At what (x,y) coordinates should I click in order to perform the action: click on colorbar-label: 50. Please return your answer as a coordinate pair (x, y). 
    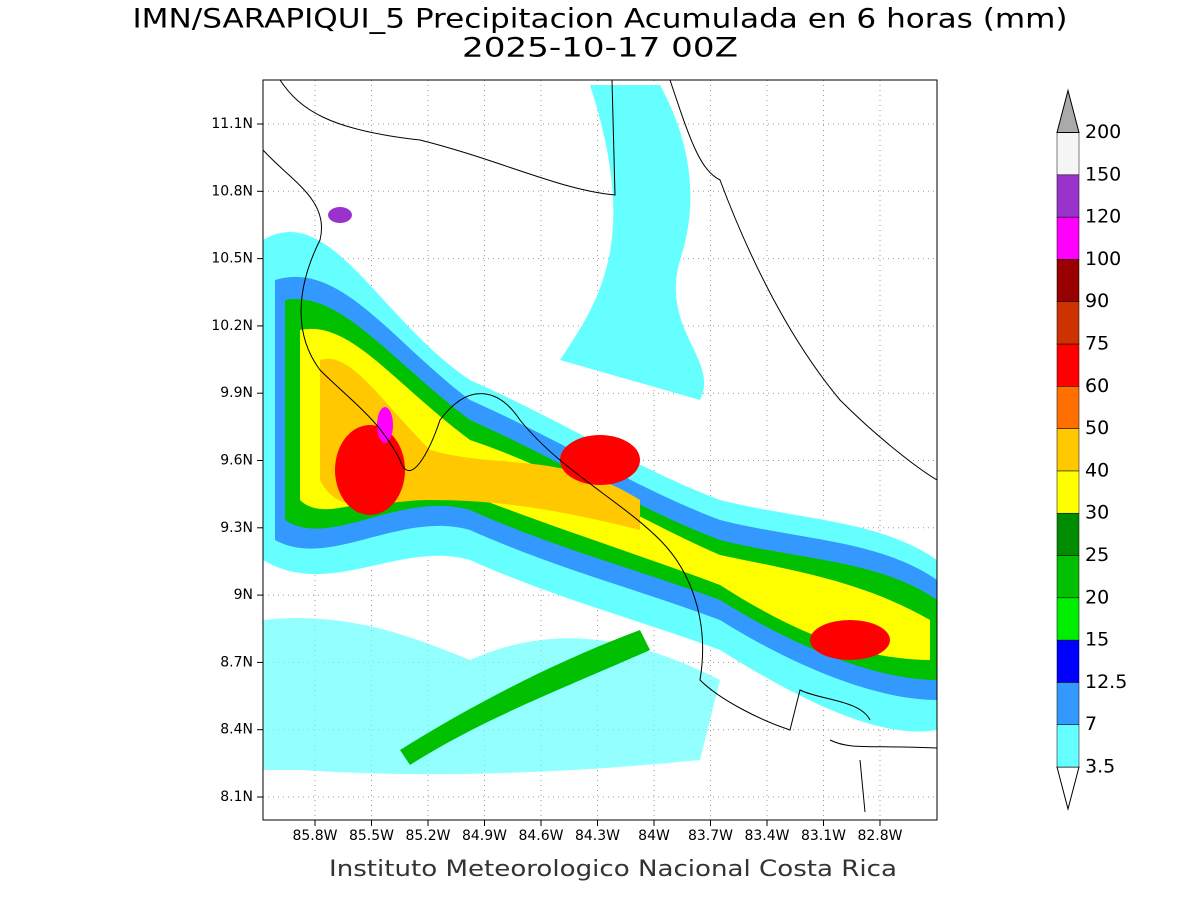
    Looking at the image, I should click on (1097, 428).